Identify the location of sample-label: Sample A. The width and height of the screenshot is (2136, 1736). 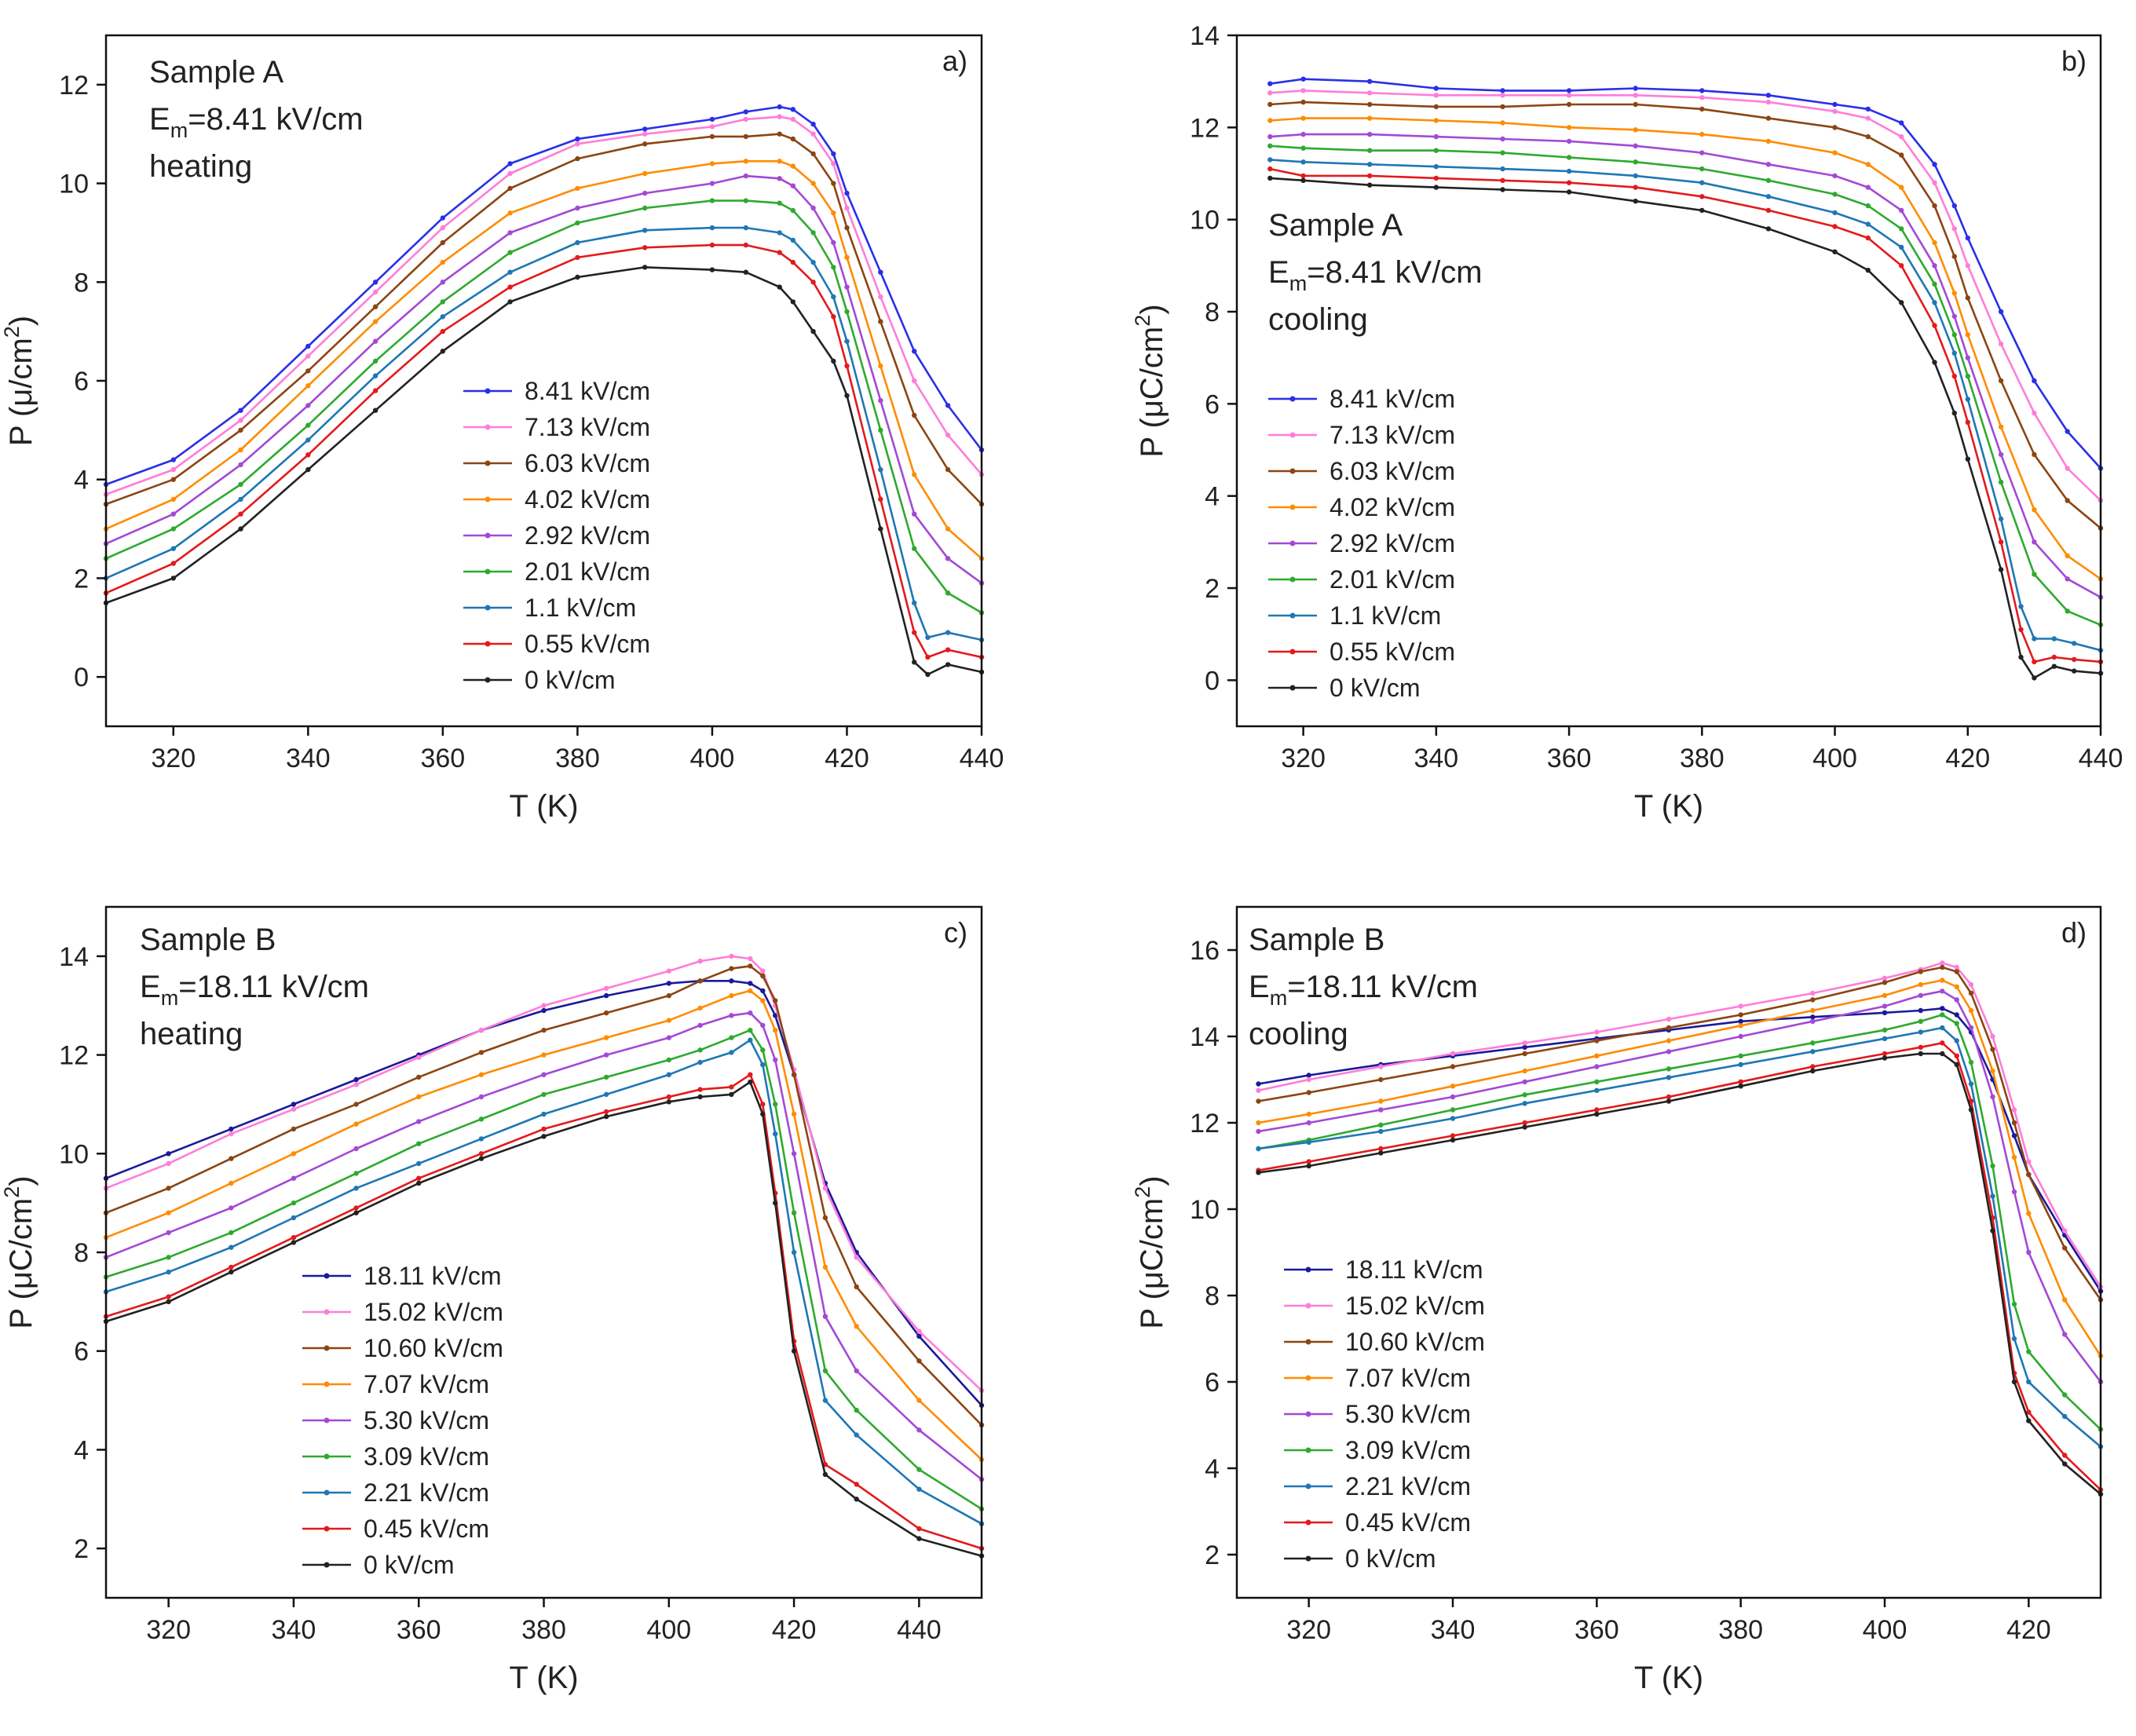
(216, 72).